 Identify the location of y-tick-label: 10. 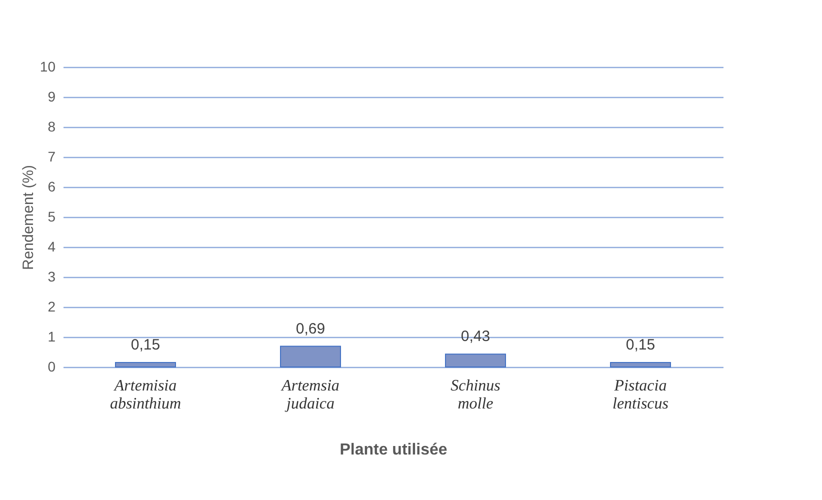
(48, 66).